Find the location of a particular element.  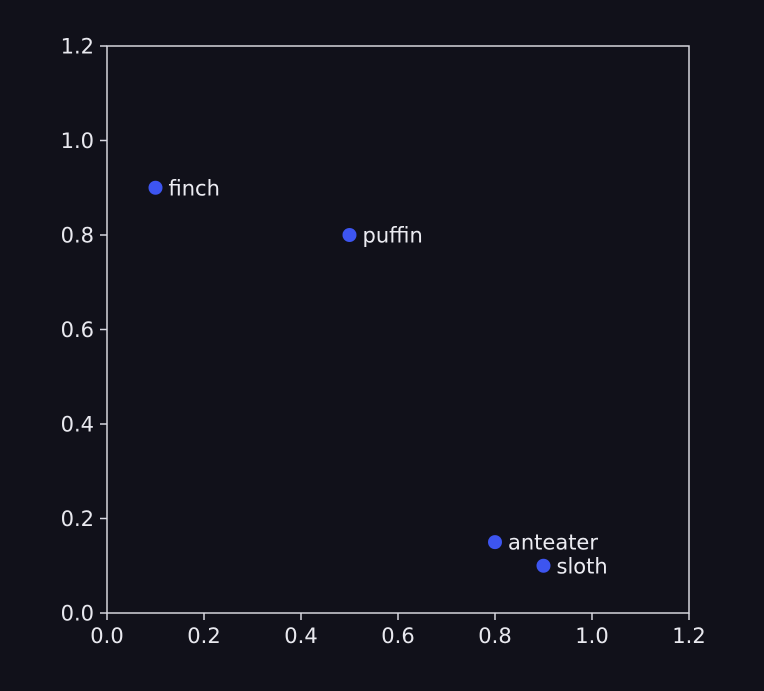

y-tick-label: 0.2 is located at coordinates (77, 519).